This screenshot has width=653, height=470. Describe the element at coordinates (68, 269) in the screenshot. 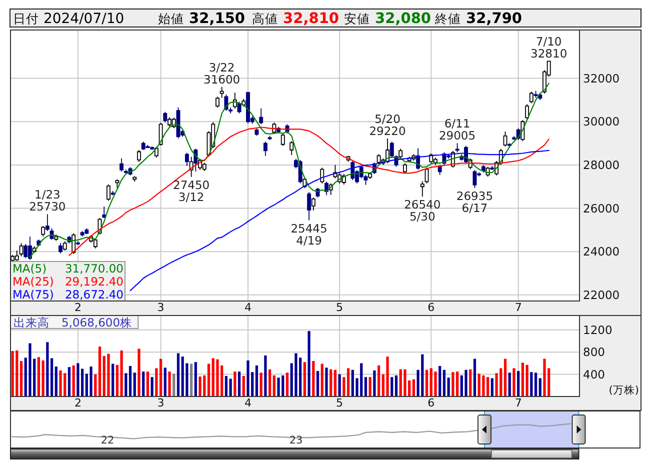

I see `text: MA(5) 31,770.00` at that location.